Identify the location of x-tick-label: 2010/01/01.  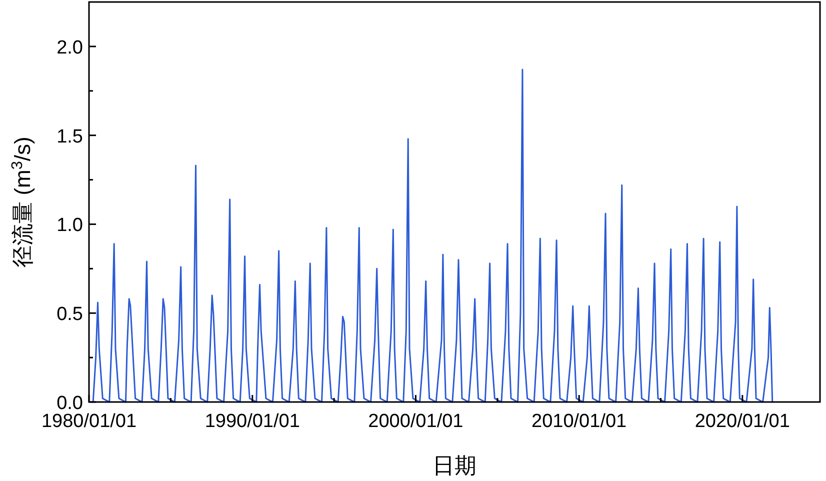
(579, 421).